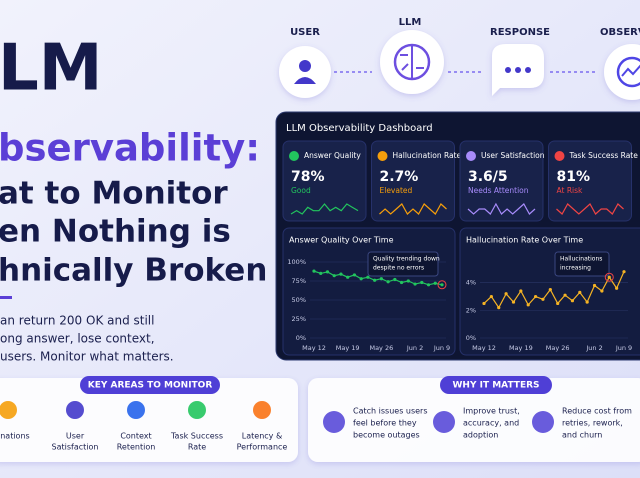  What do you see at coordinates (524, 240) in the screenshot?
I see `chart-title: Hallucination Rate Over Time` at bounding box center [524, 240].